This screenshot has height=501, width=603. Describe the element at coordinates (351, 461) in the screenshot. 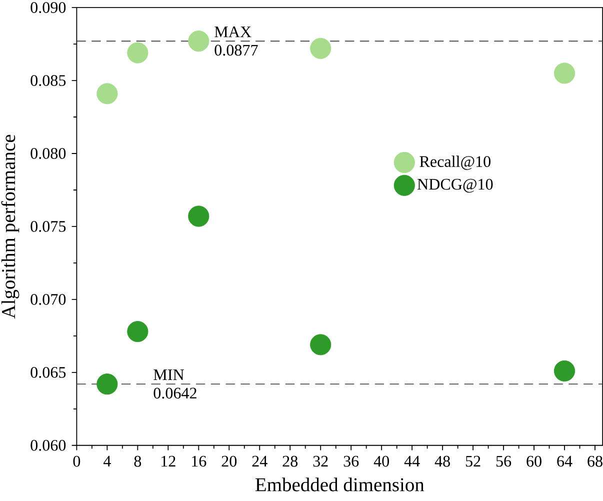

I see `x-tick-label: 36` at that location.